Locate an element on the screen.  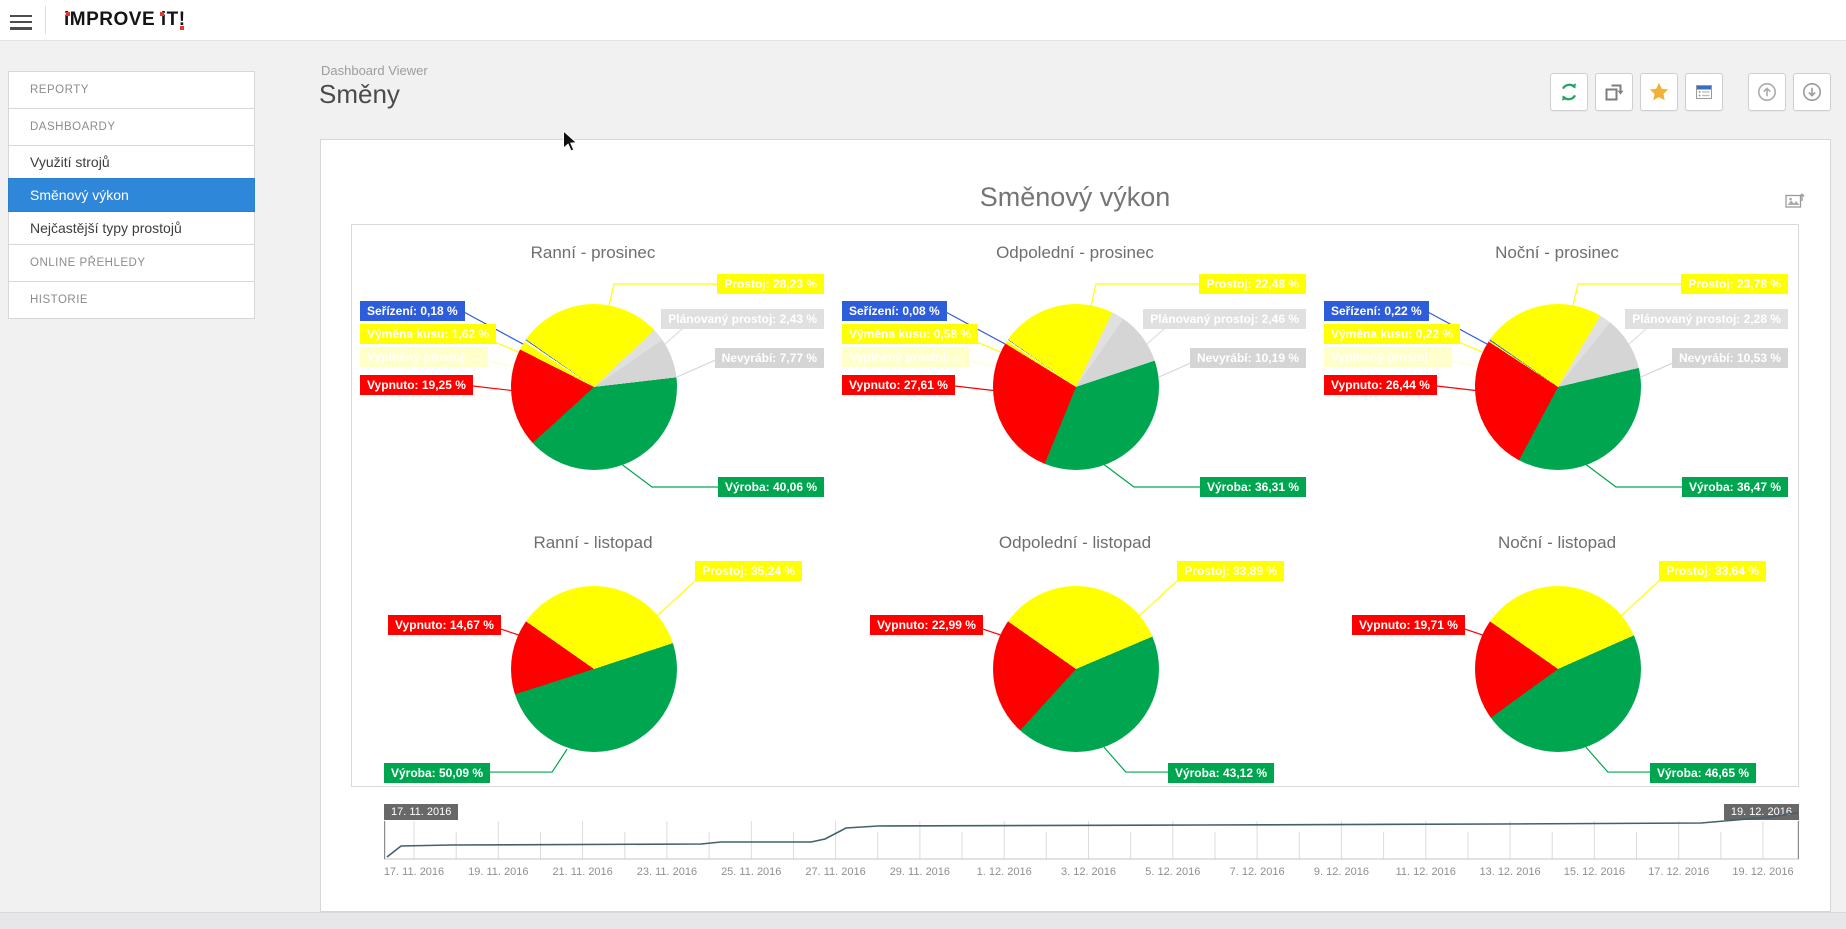
pie-label-vymena-kusu: Výměna kusu: 0,22 % is located at coordinates (1392, 334).